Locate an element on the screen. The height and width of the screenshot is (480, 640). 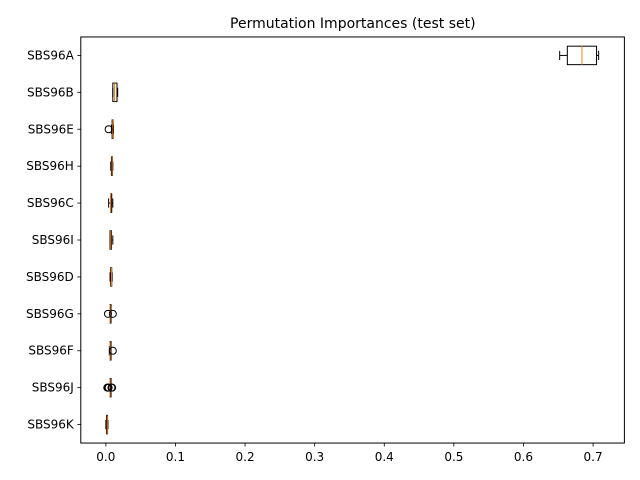
x-tick-label: 0.3 is located at coordinates (314, 457).